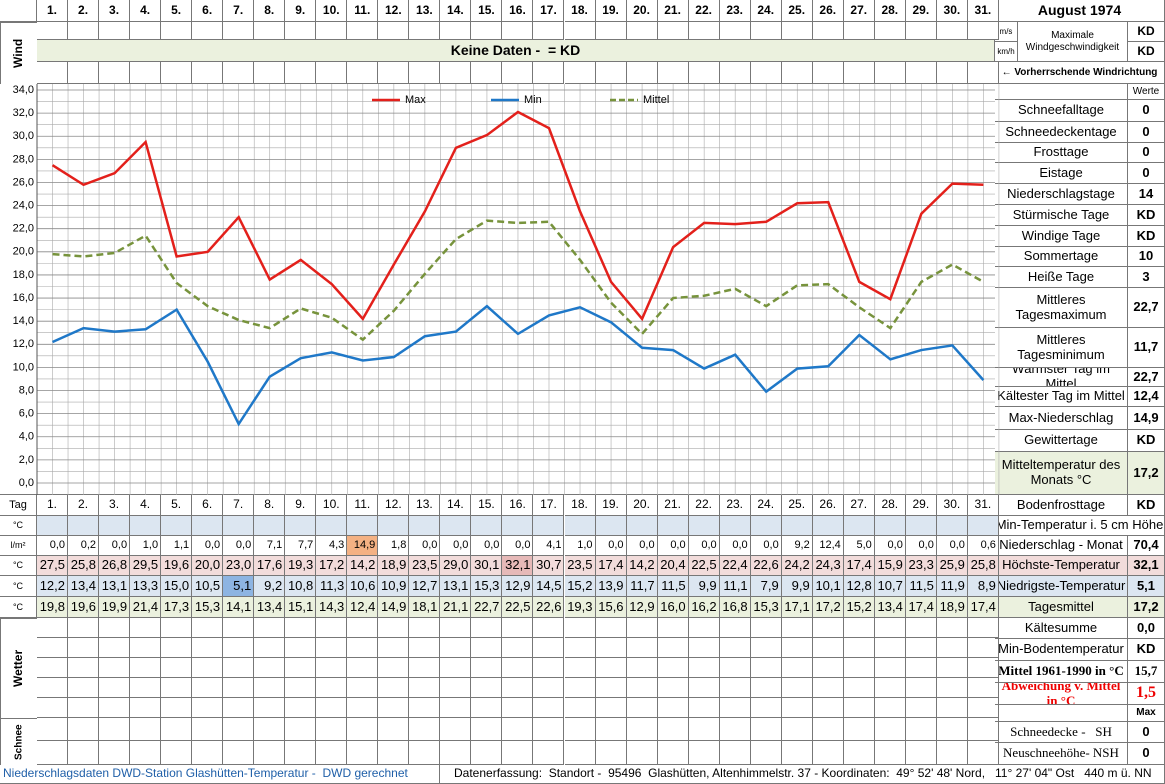 The width and height of the screenshot is (1165, 784). What do you see at coordinates (921, 607) in the screenshot?
I see `table-value: 17,4` at bounding box center [921, 607].